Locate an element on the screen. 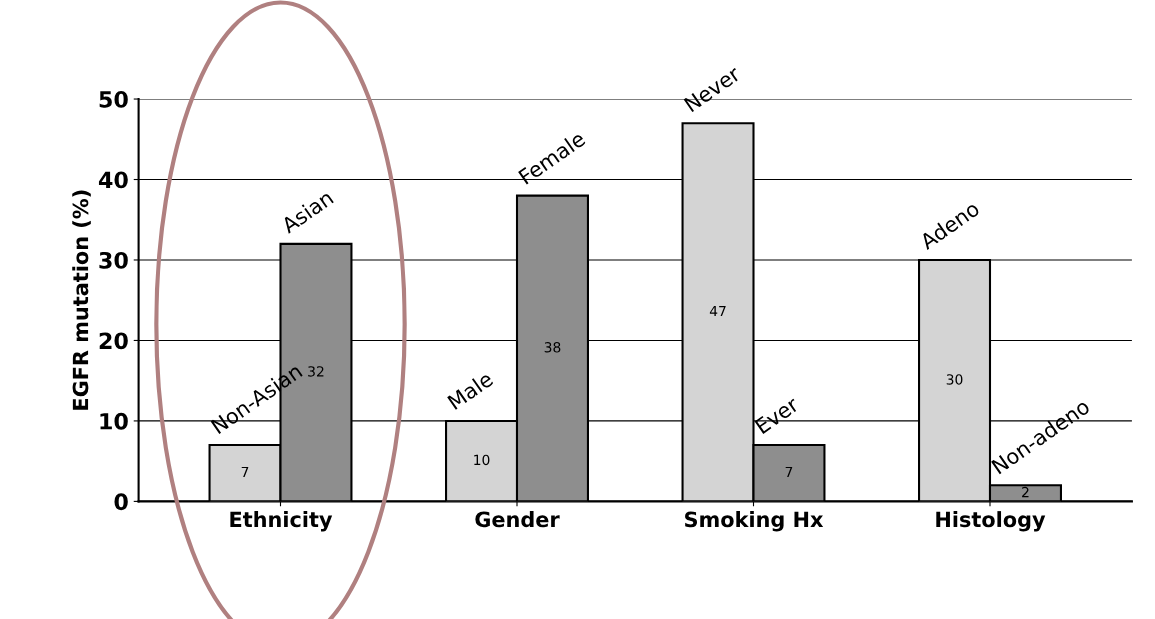 This screenshot has width=1155, height=619. x-tick-label: Ethnicity is located at coordinates (281, 521).